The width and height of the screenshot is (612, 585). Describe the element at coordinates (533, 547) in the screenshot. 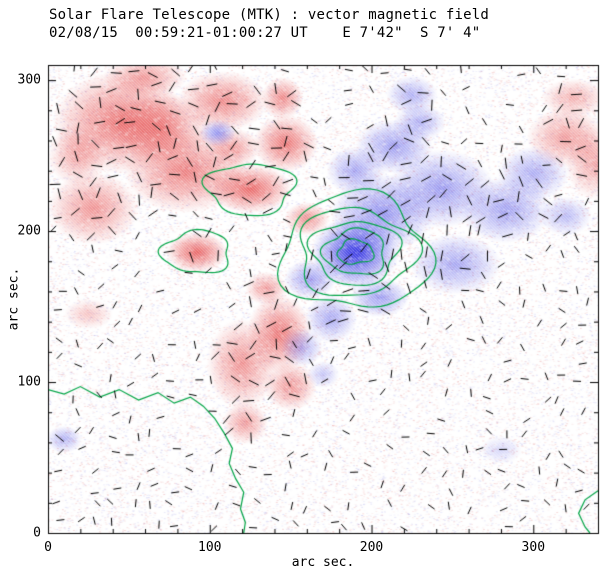

I see `x-tick-label: 300` at that location.